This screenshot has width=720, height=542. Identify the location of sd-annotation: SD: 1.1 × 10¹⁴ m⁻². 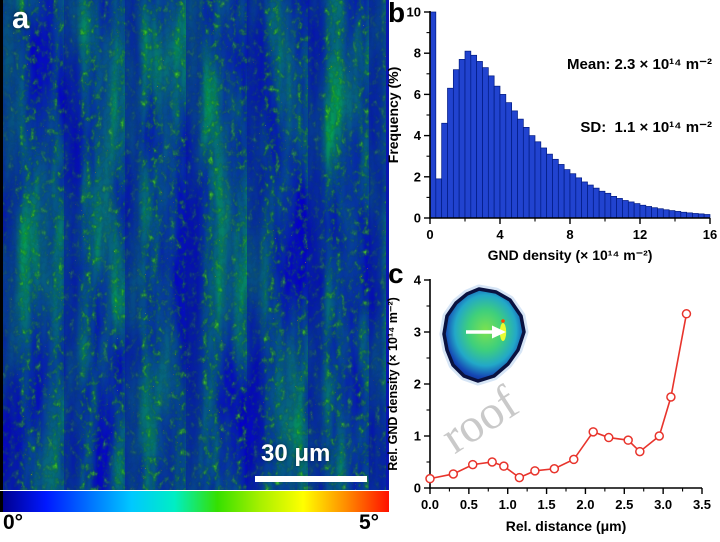
(646, 127).